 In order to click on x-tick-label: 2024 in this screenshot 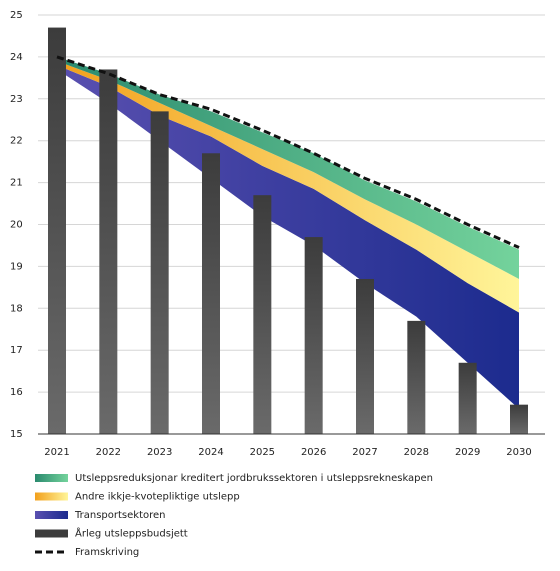, I will do `click(210, 452)`.